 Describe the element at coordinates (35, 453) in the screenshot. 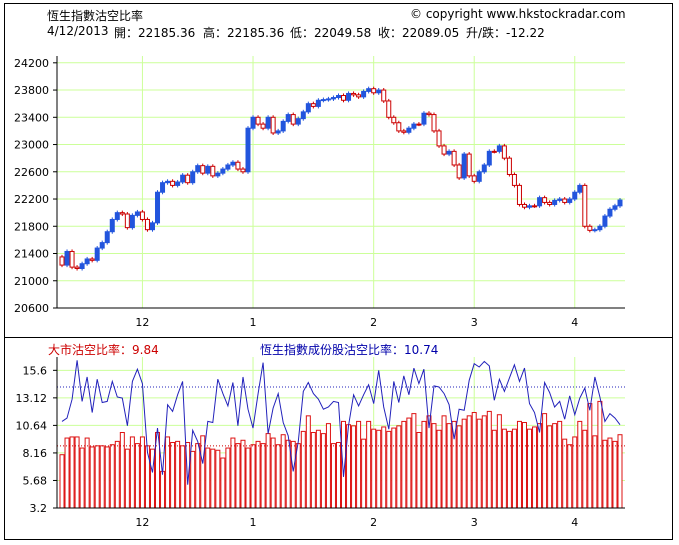

I see `y2-tick-label: 8.16` at that location.